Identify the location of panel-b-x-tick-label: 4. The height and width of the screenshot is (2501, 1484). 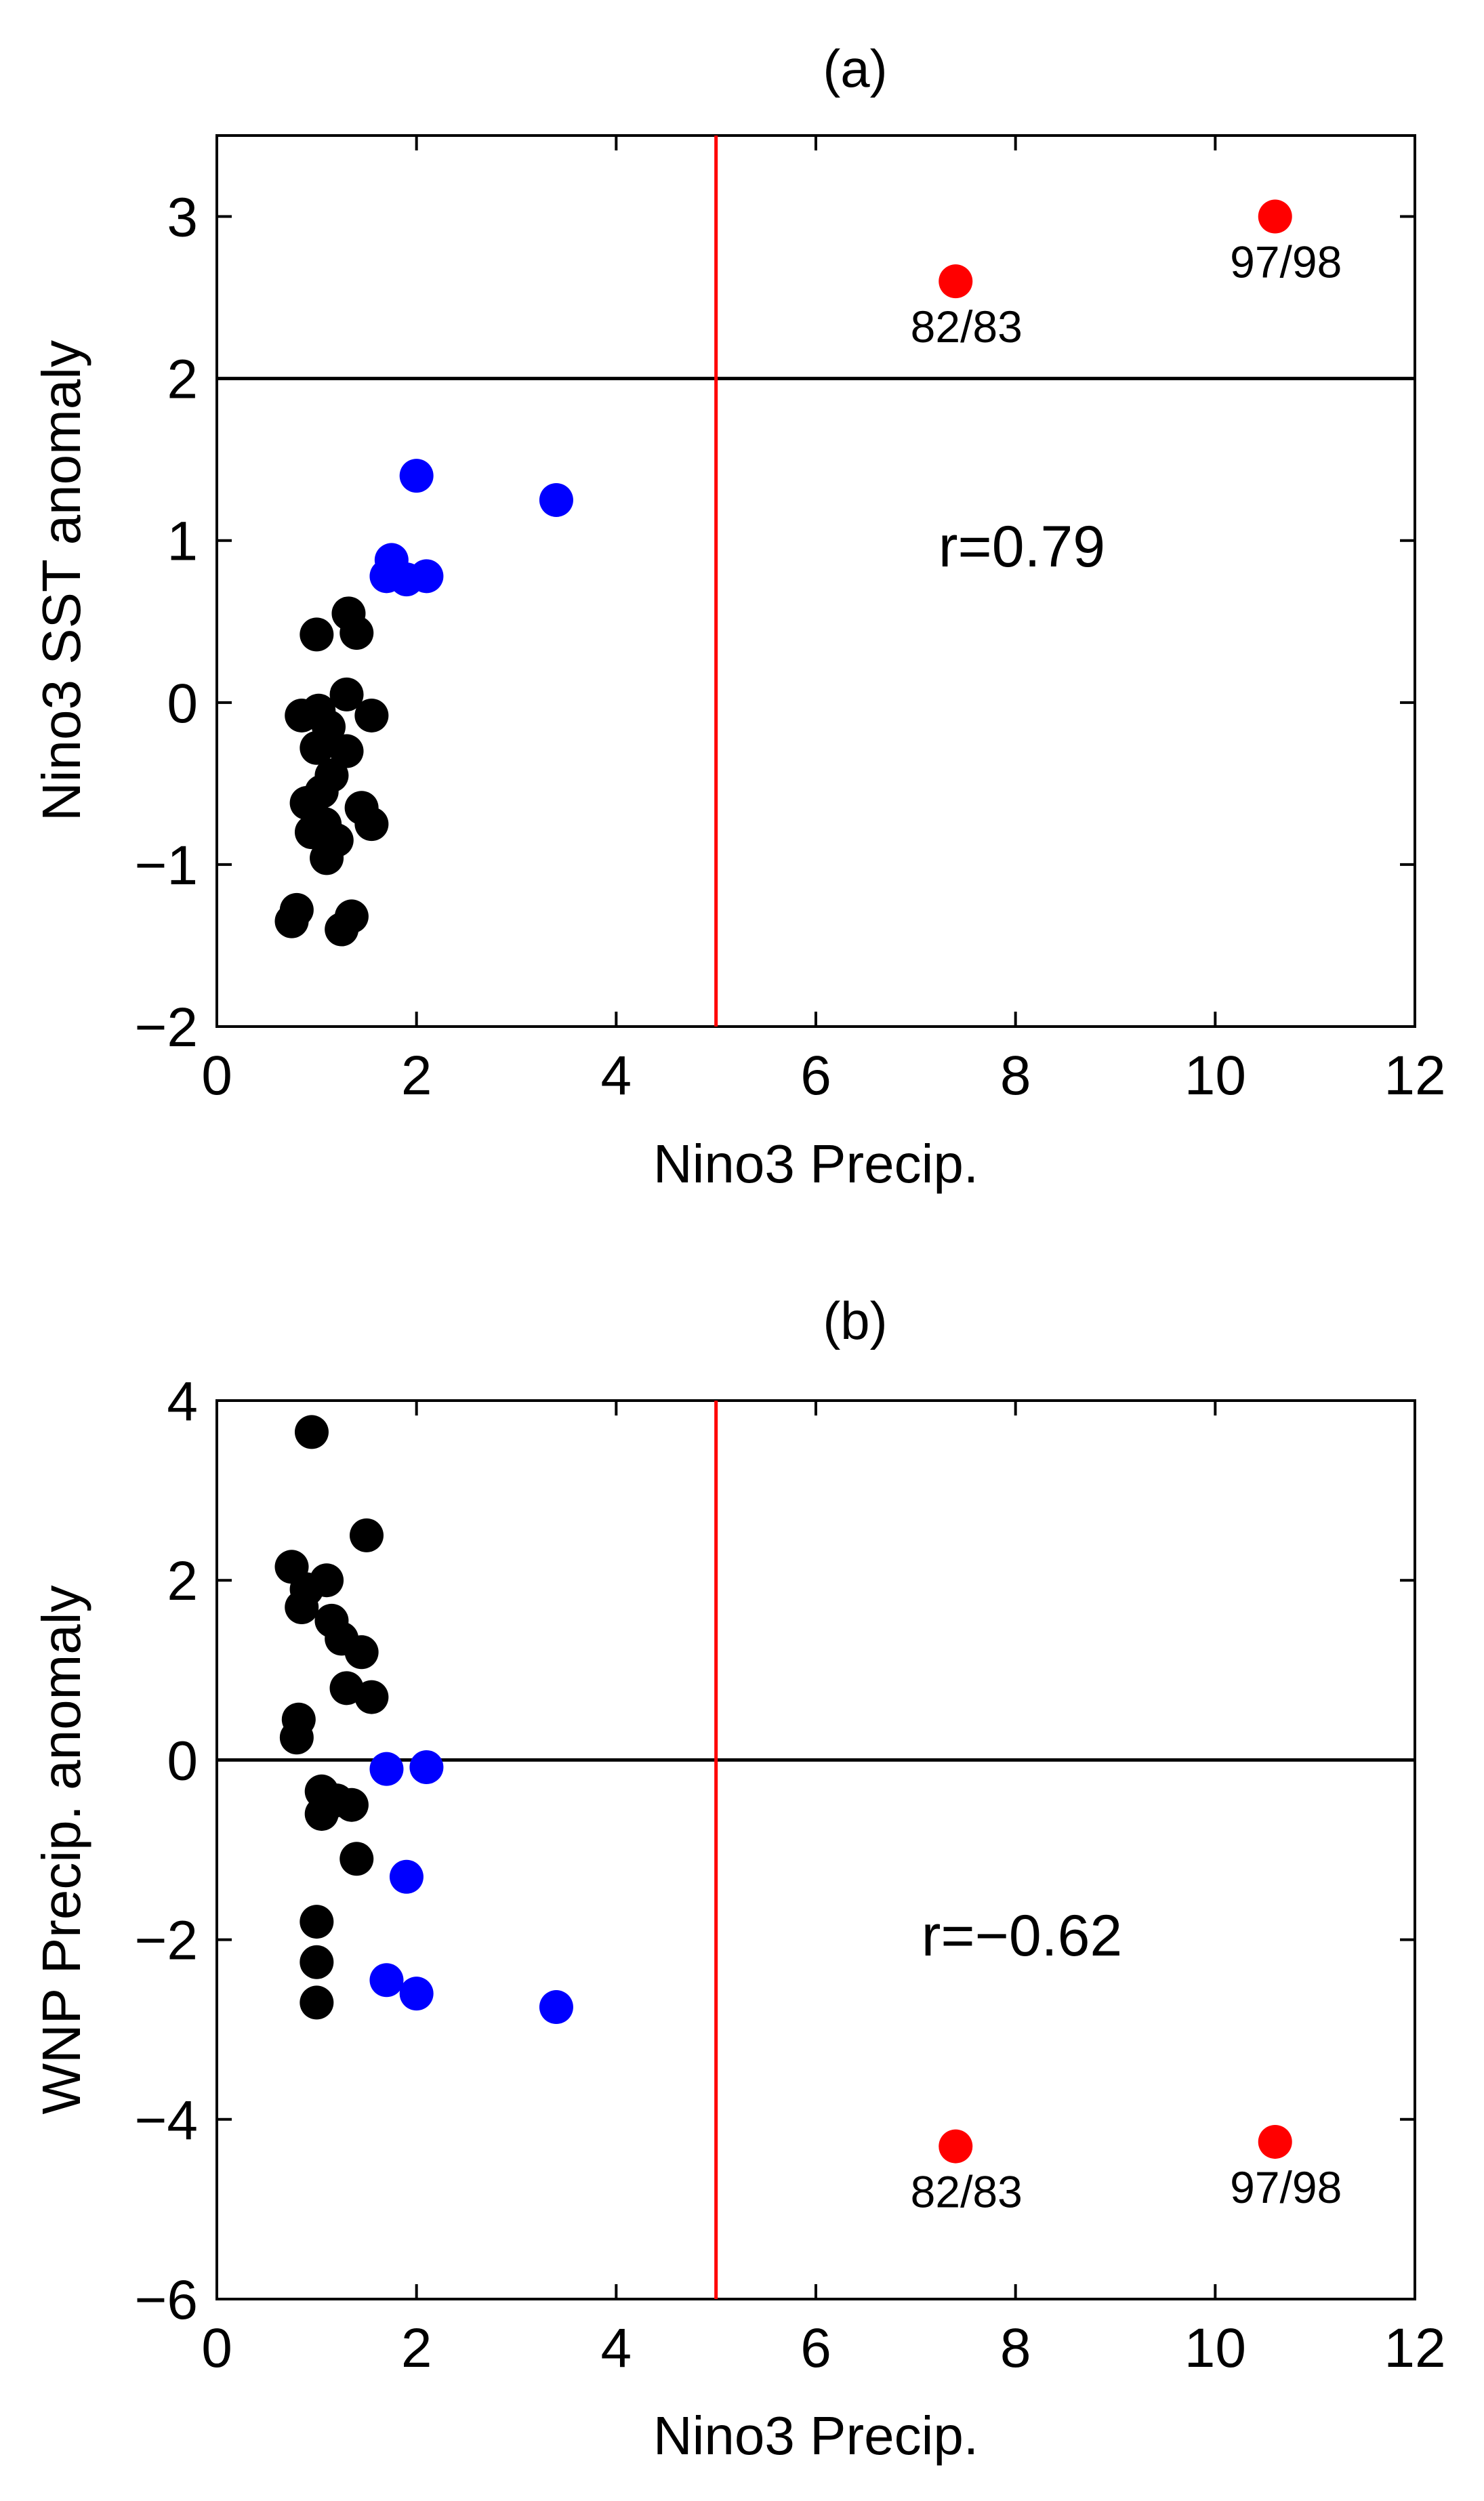
(616, 2348).